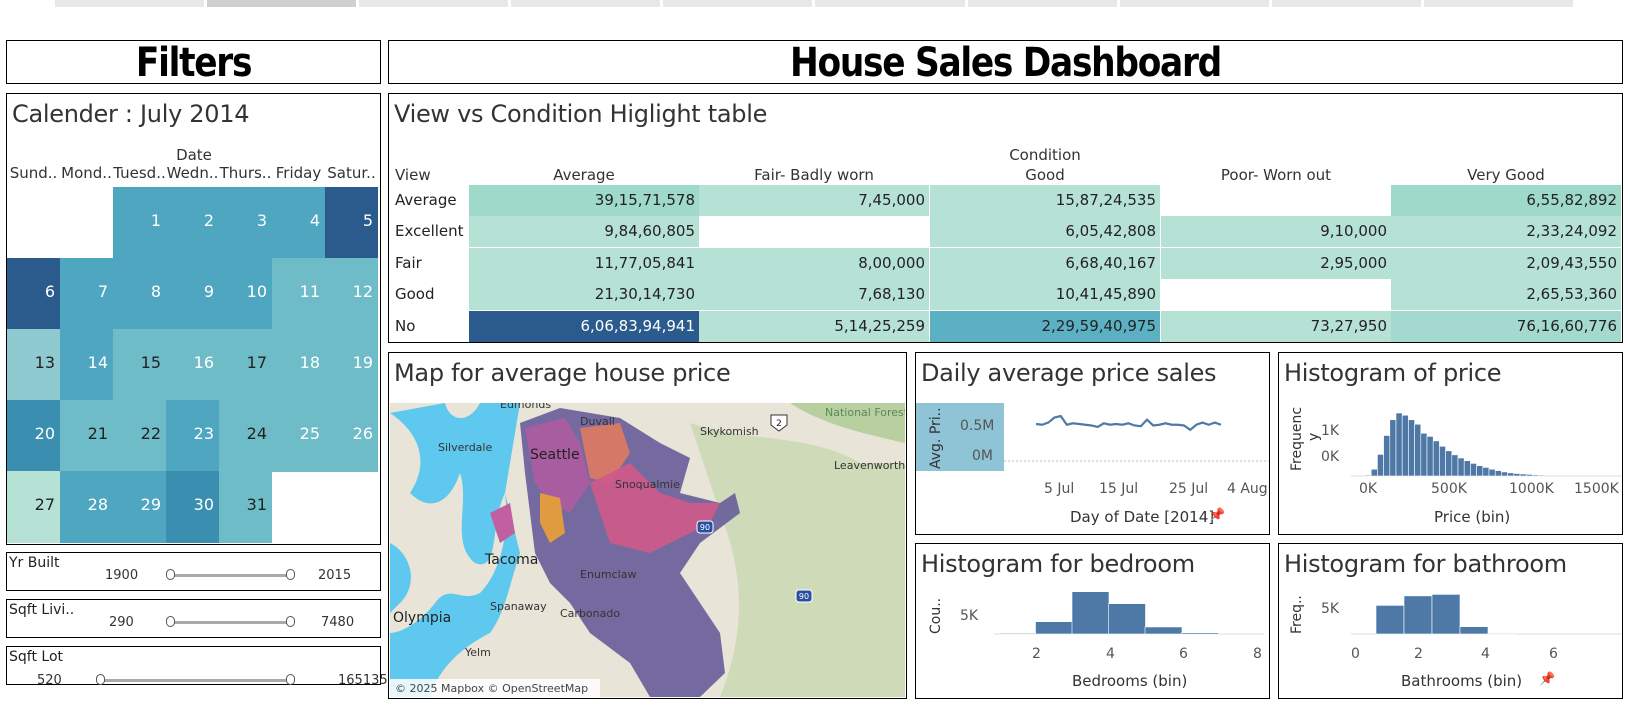  What do you see at coordinates (584, 295) in the screenshot?
I see `table-cell: 21,30,14,730` at bounding box center [584, 295].